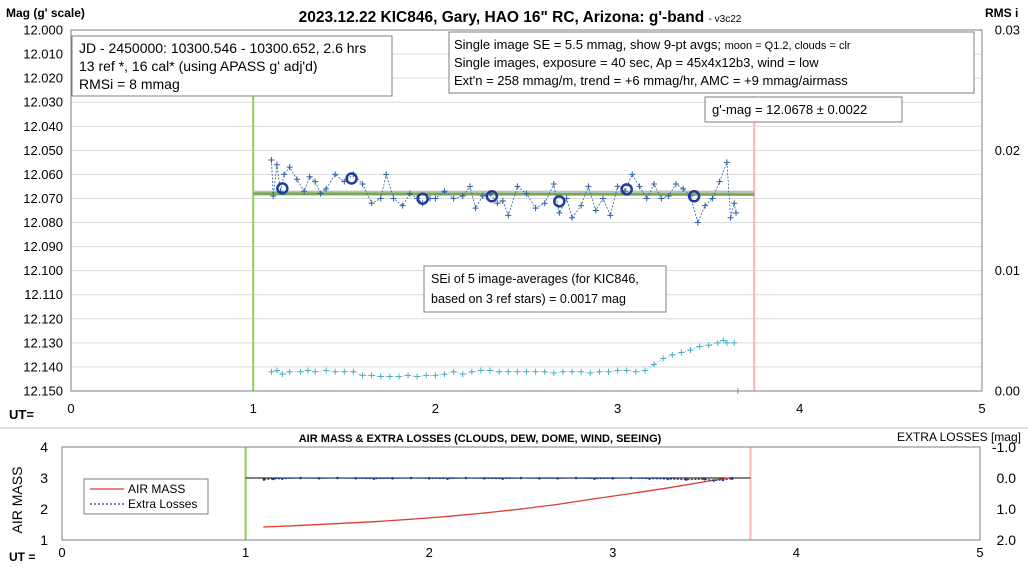 The width and height of the screenshot is (1028, 567). Describe the element at coordinates (1007, 30) in the screenshot. I see `top-y2-tick-label: 0.03` at that location.